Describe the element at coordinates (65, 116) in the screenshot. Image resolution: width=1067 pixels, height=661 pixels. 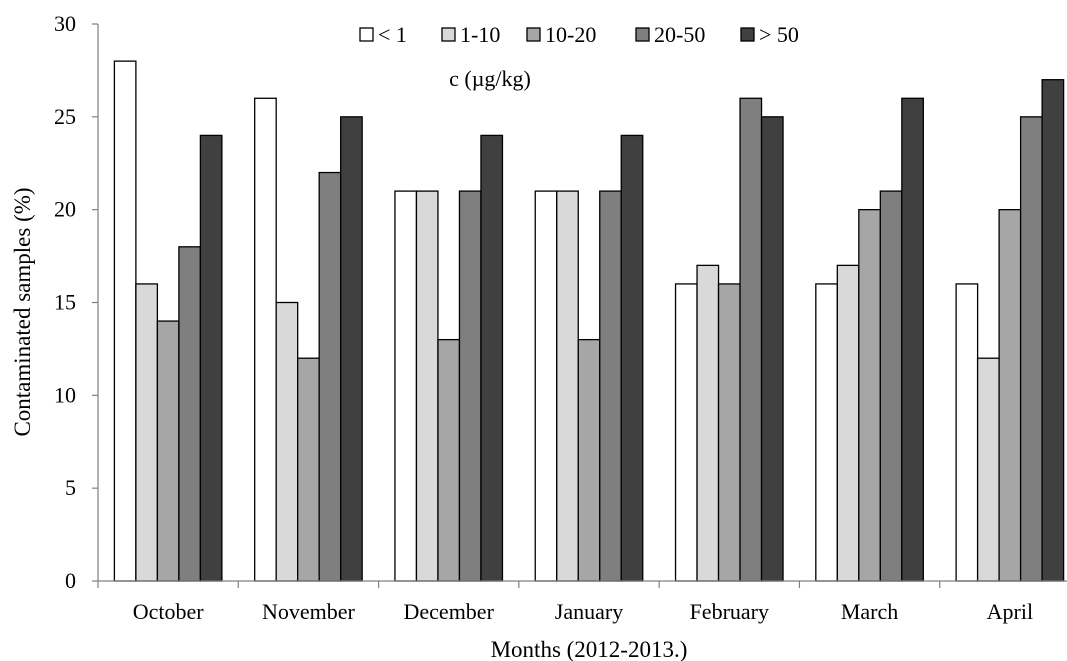
I see `y-tick-label: 25` at that location.